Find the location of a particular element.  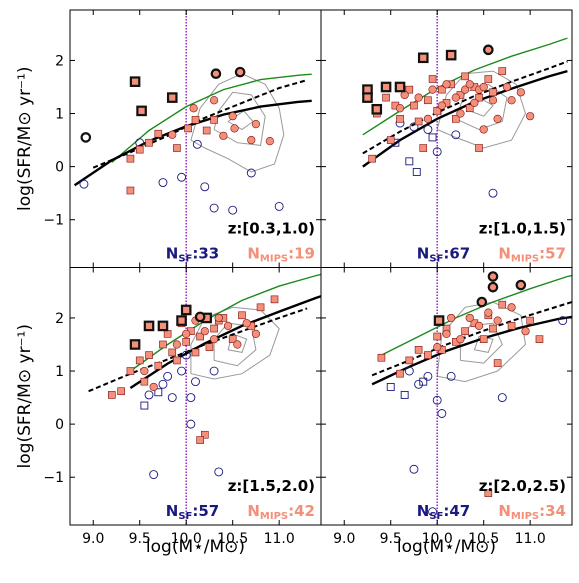

nmips-count-label: NMIPS:57 is located at coordinates (532, 255).